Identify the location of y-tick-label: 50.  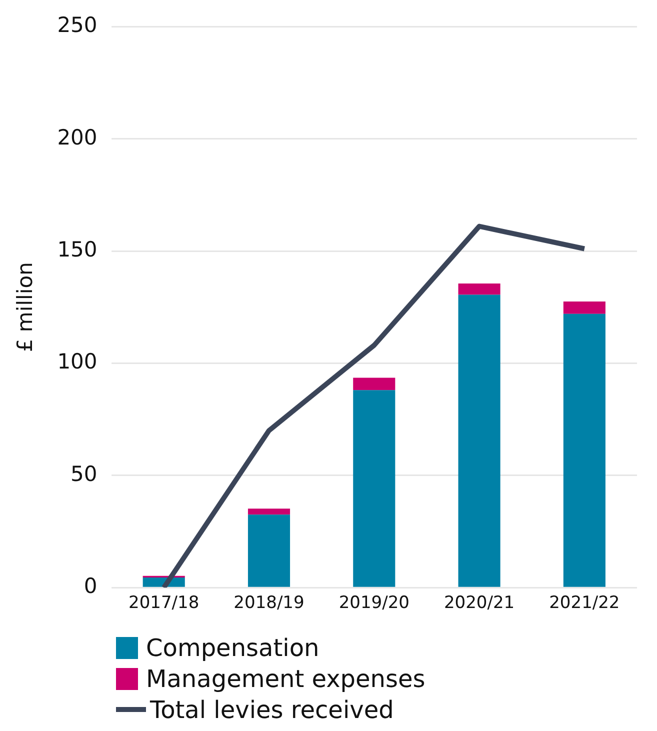
(84, 474).